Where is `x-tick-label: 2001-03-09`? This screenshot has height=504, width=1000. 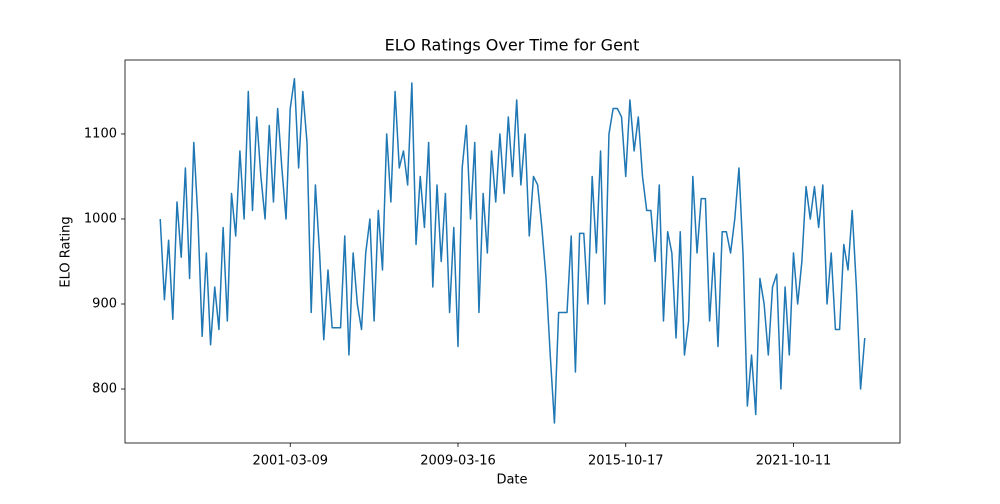 x-tick-label: 2001-03-09 is located at coordinates (290, 461).